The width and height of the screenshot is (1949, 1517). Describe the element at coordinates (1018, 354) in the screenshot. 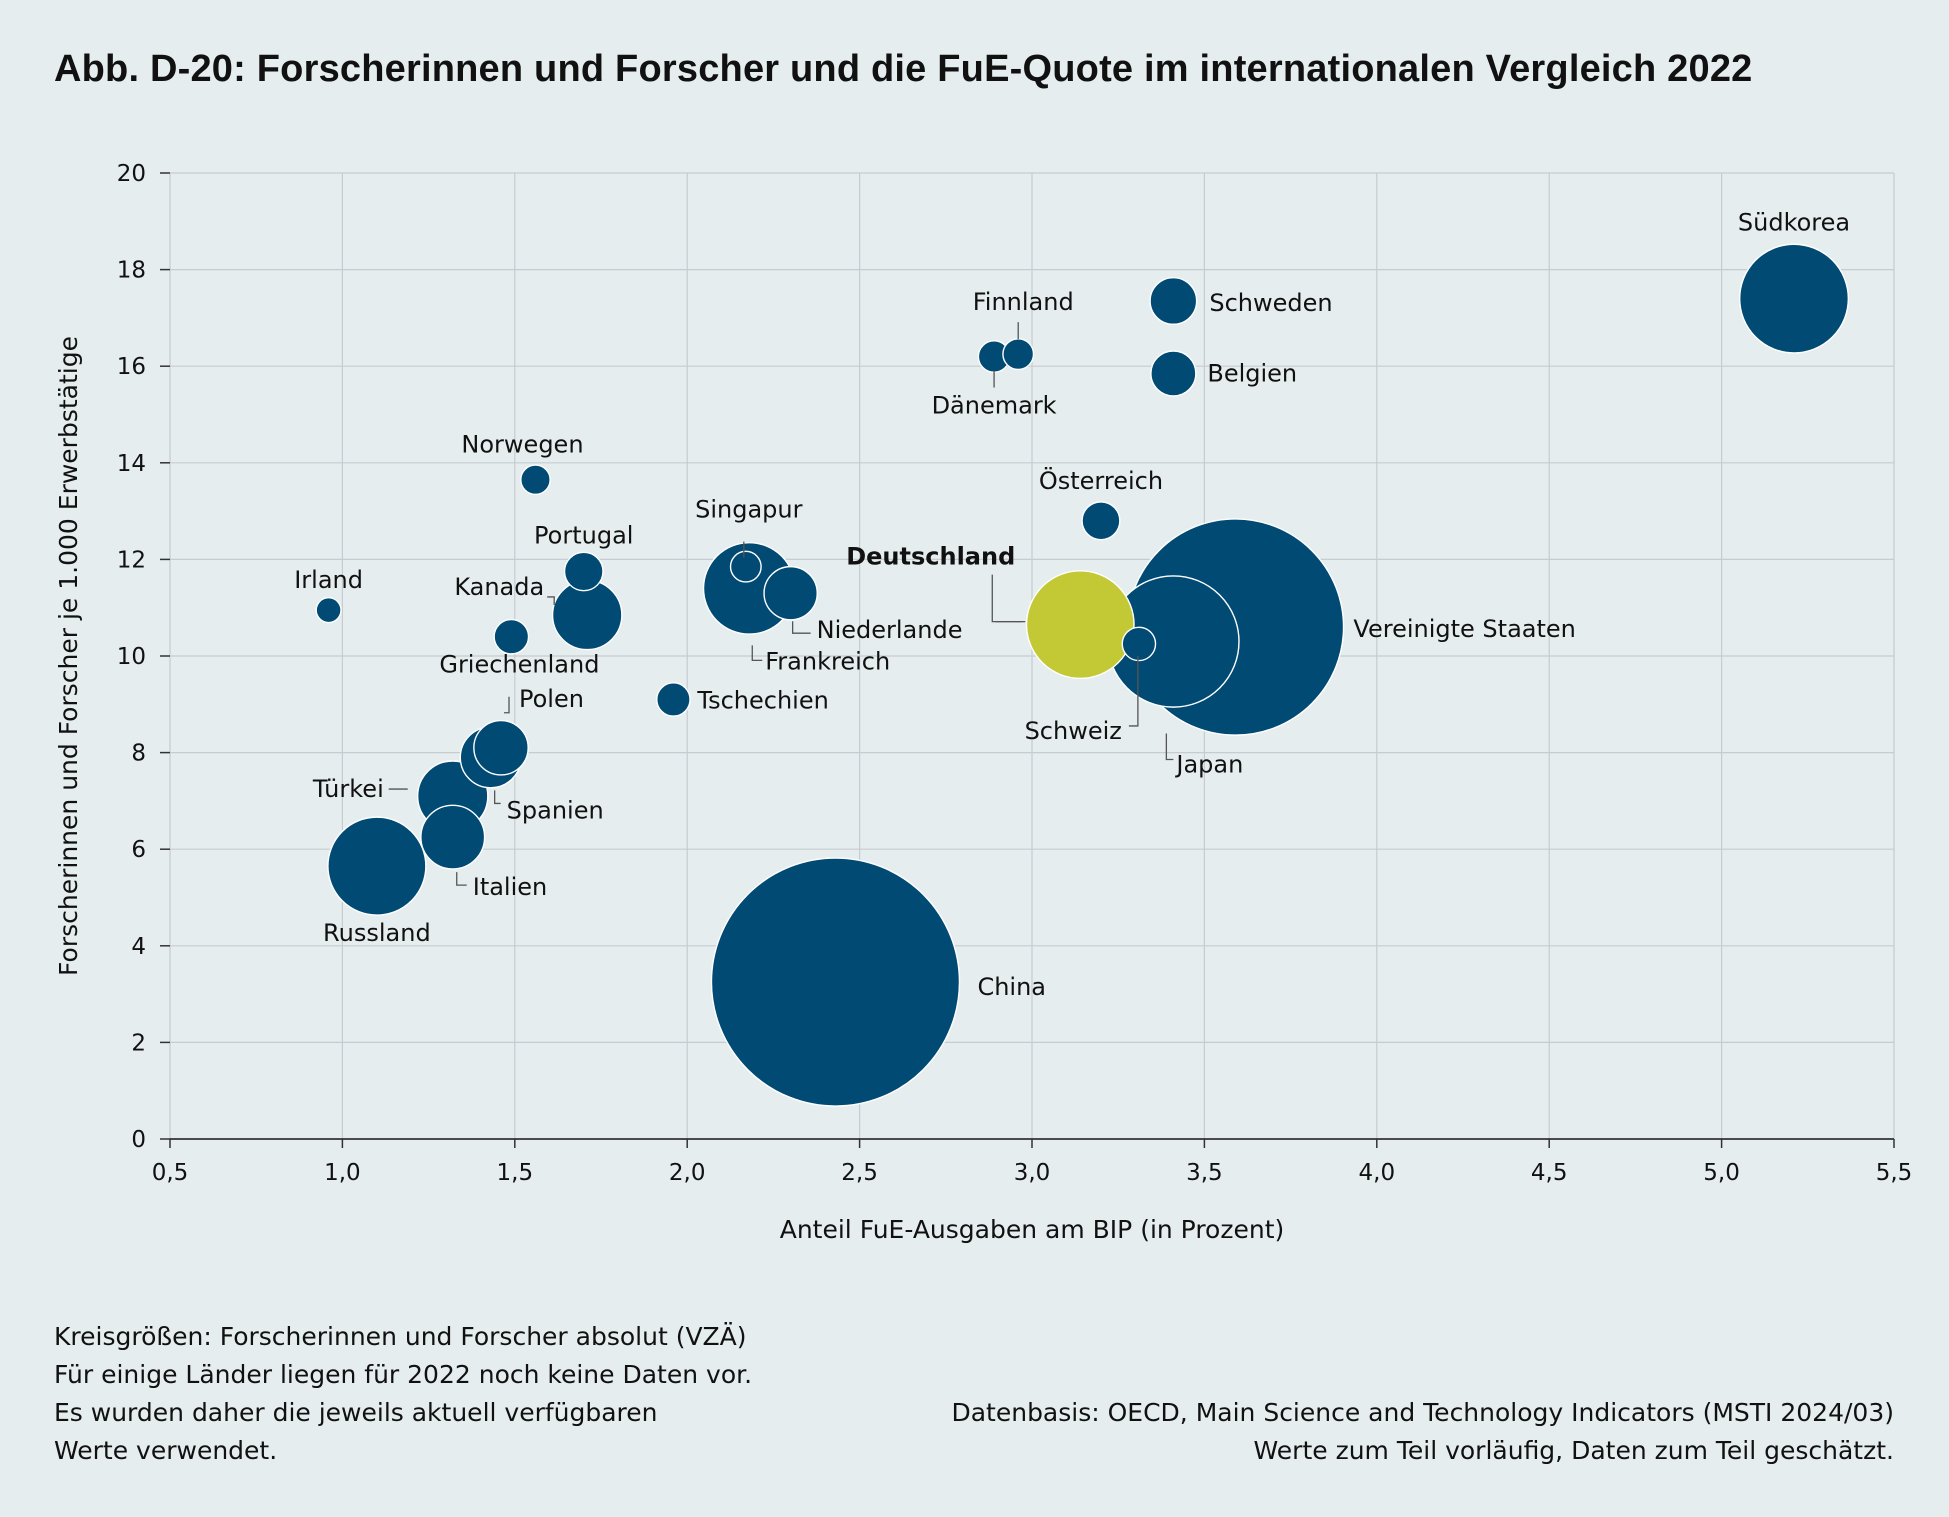

I see `bubble-finnland` at that location.